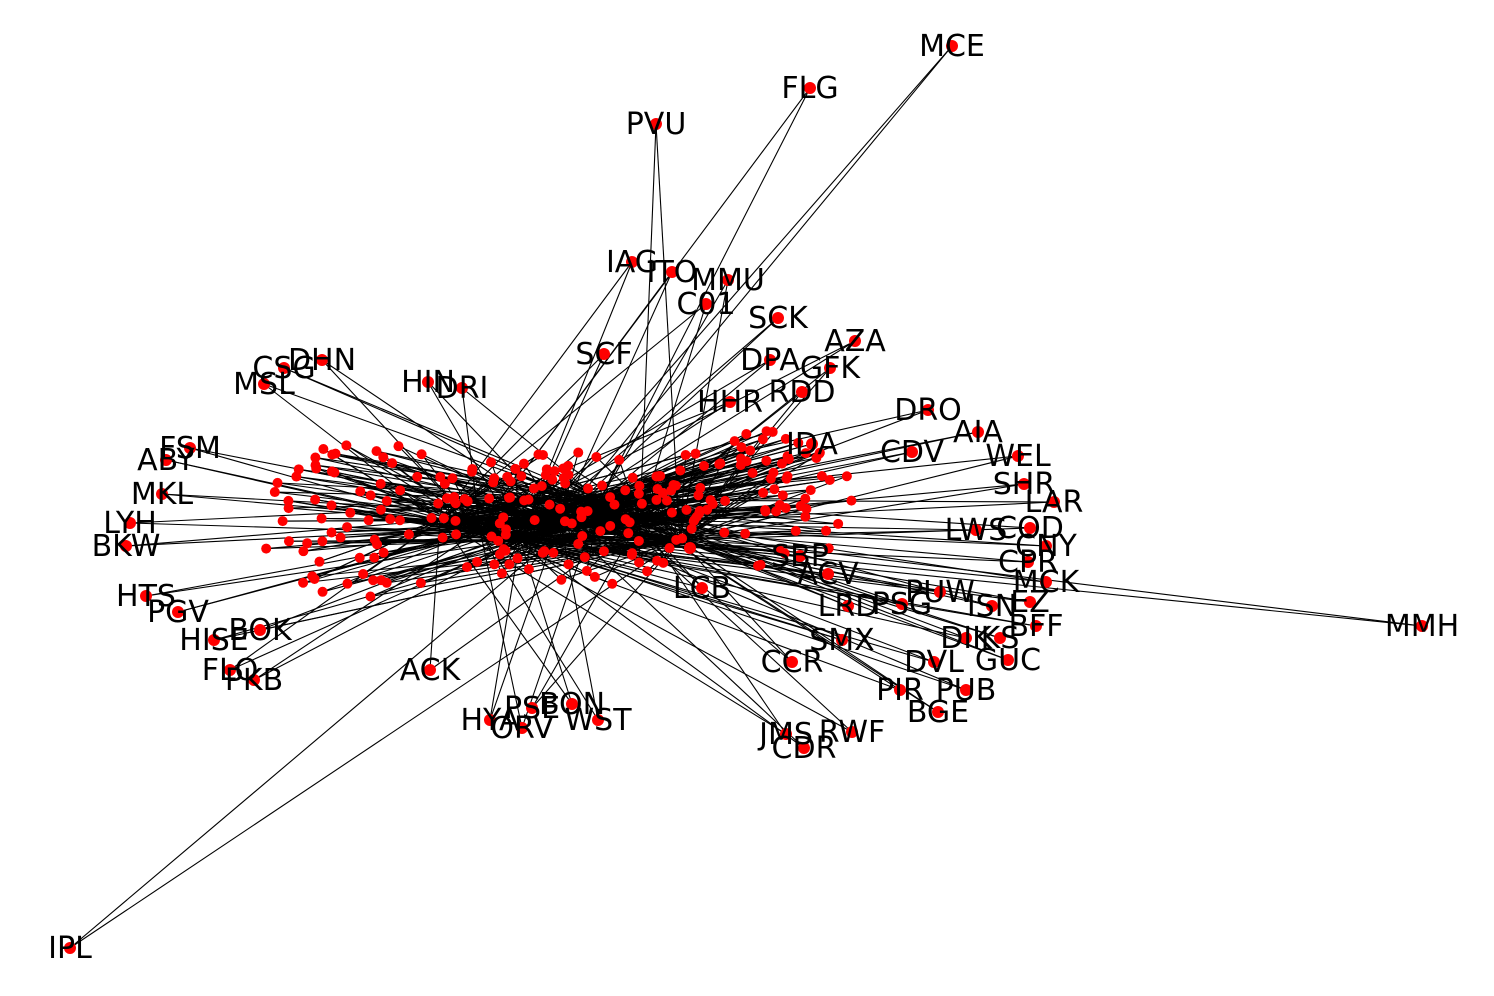  I want to click on node-label-ipl: IPL, so click(70, 948).